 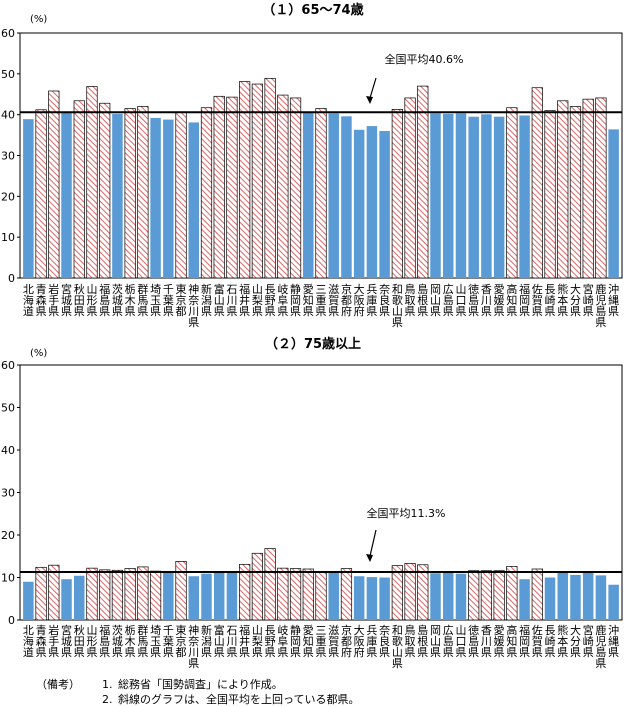 I want to click on x-tick-label: 大分県, so click(x=575, y=641).